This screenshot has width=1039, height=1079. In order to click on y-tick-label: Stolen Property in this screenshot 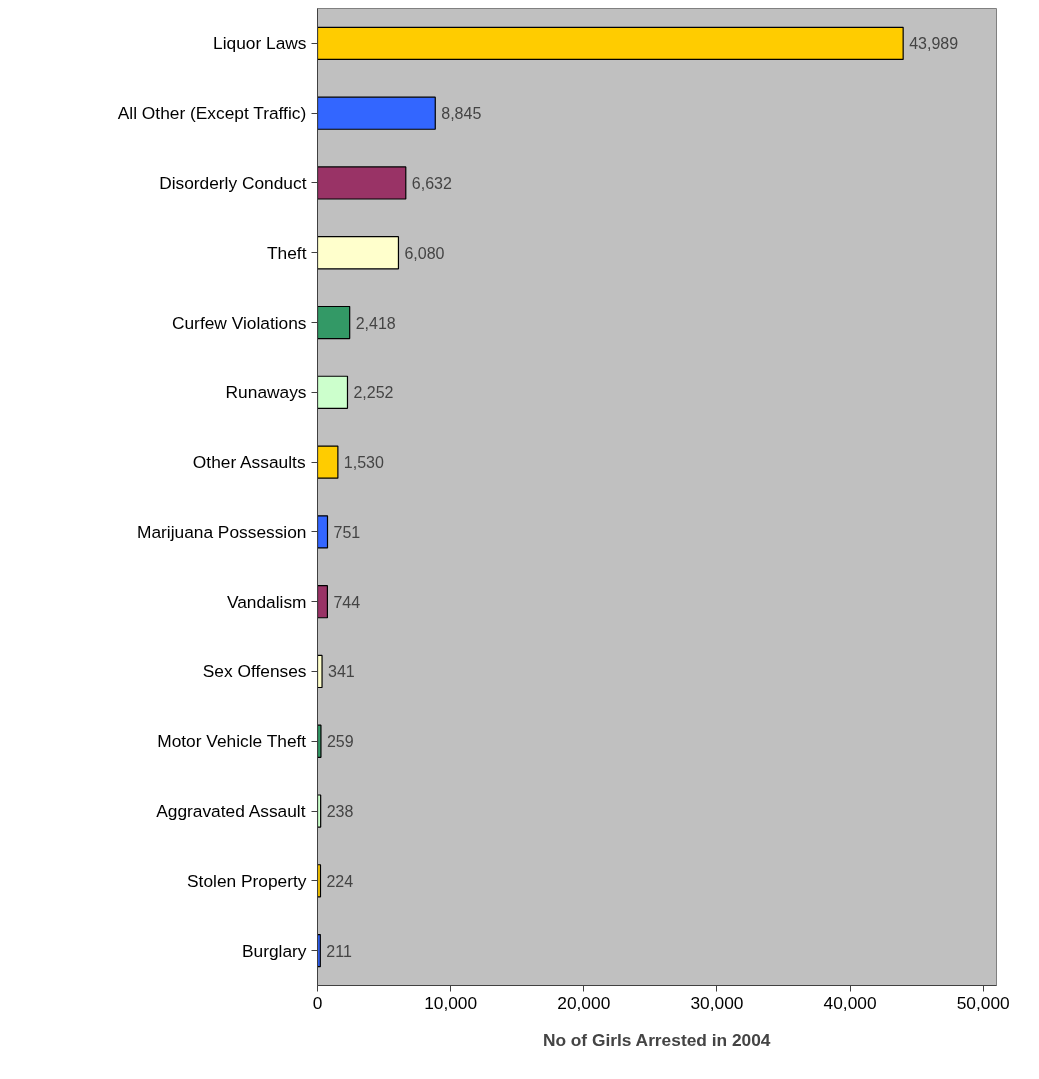, I will do `click(247, 880)`.